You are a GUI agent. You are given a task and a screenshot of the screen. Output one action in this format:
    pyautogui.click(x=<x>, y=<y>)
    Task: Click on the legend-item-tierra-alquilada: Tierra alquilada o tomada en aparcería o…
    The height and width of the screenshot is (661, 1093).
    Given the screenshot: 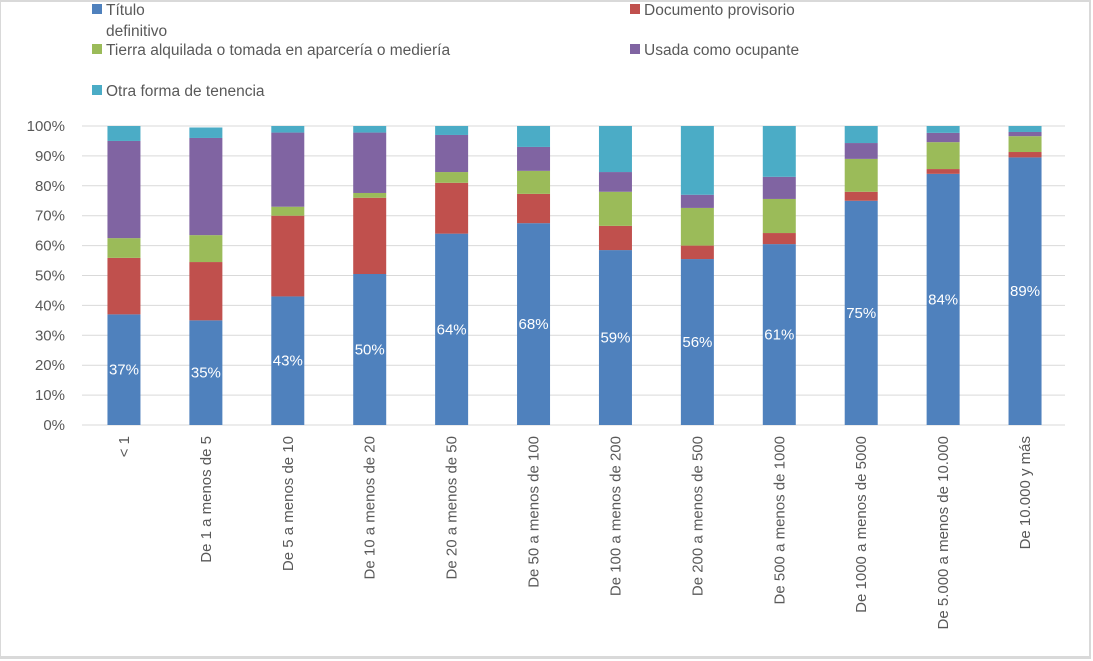 What is the action you would take?
    pyautogui.click(x=271, y=50)
    